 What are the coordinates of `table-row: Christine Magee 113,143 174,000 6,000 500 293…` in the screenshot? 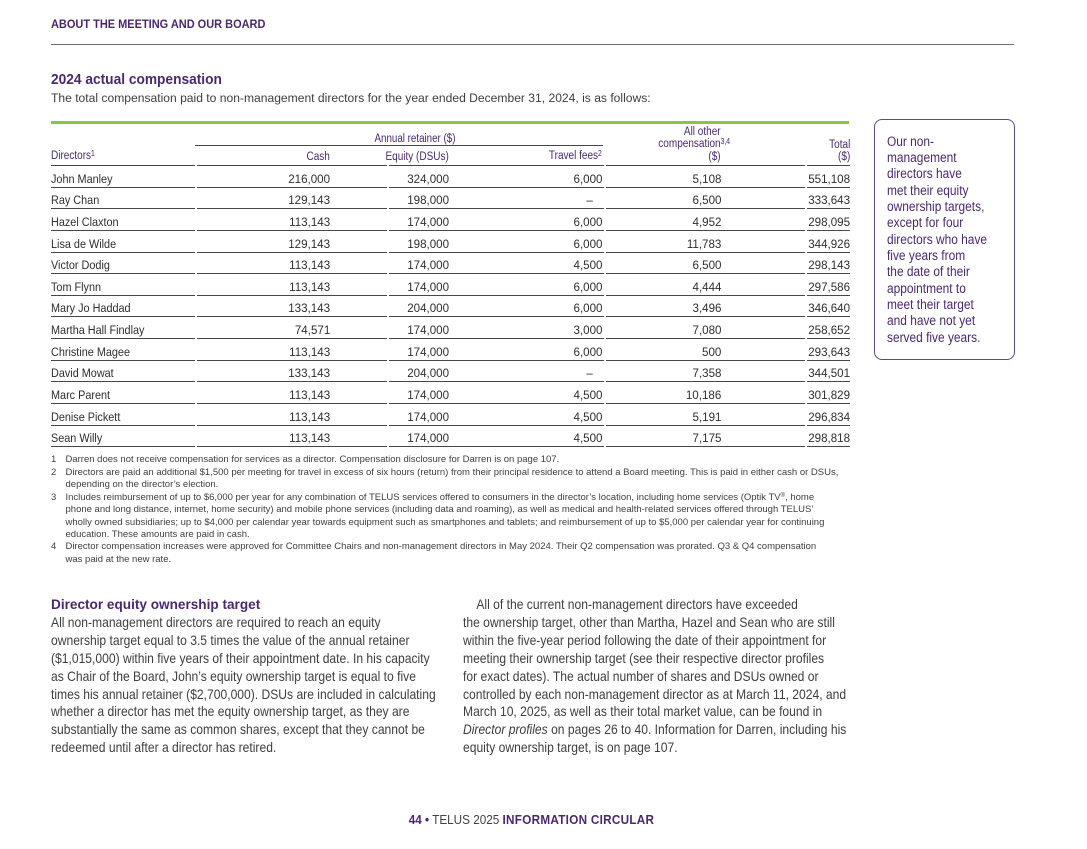 It's located at (450, 350).